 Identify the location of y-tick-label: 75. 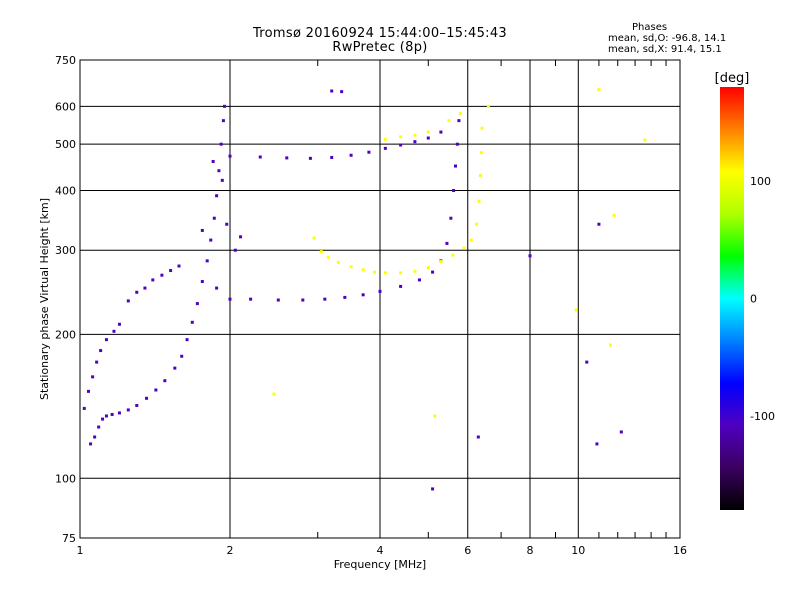
(69, 538).